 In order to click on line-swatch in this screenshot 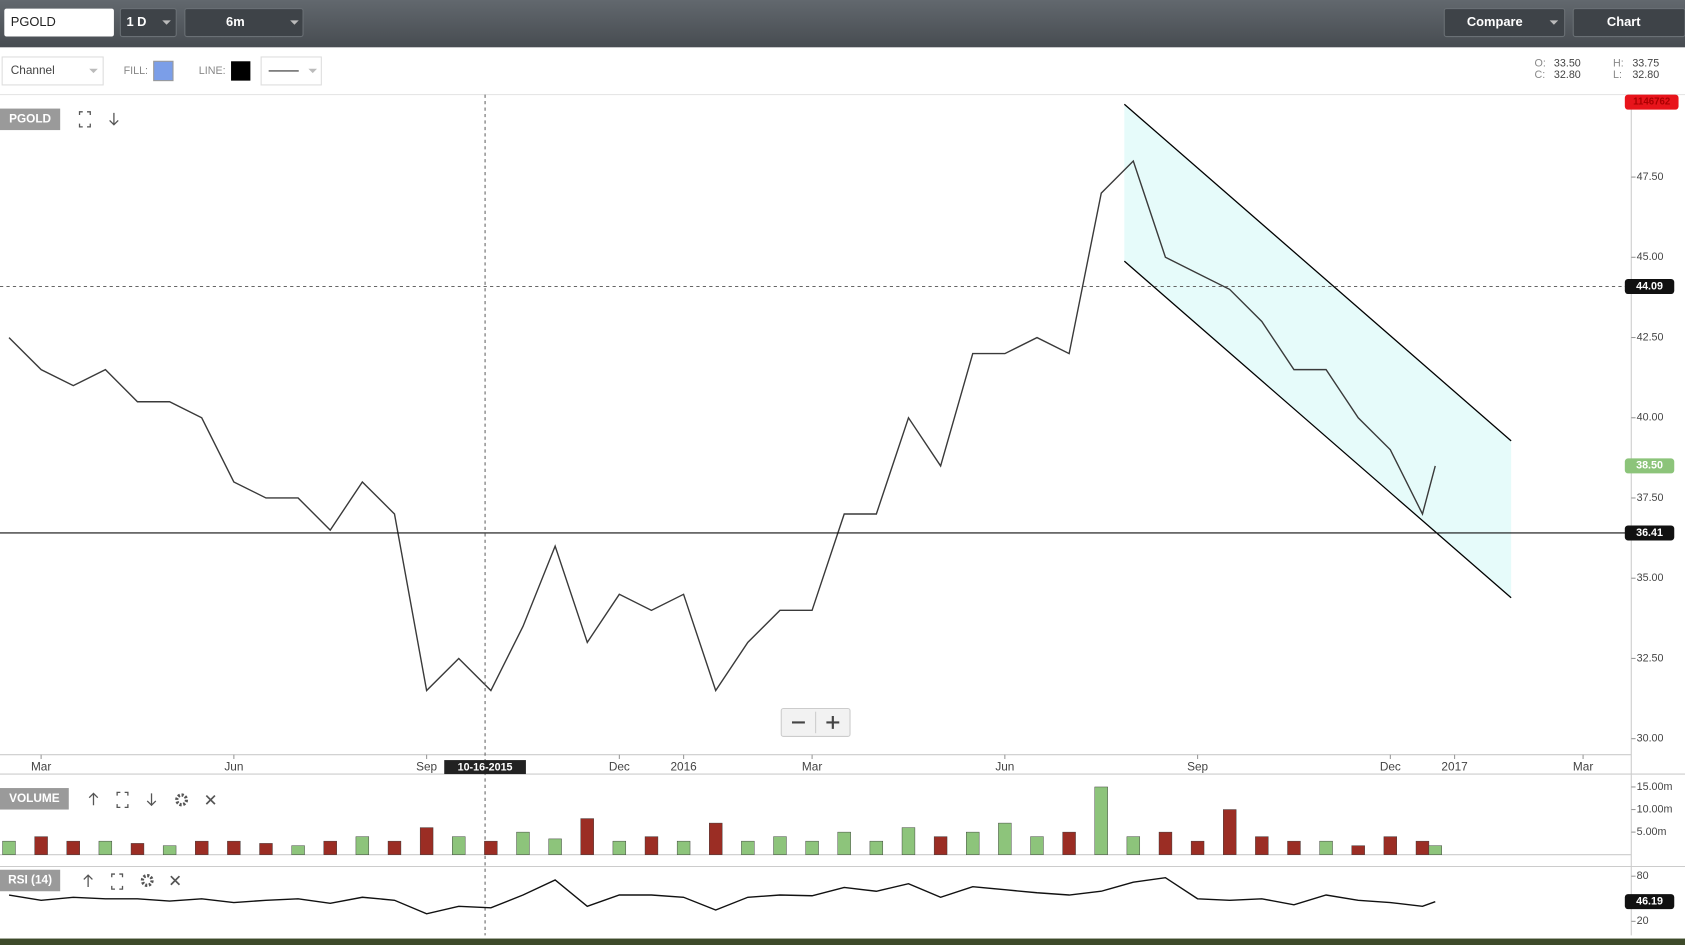, I will do `click(241, 71)`.